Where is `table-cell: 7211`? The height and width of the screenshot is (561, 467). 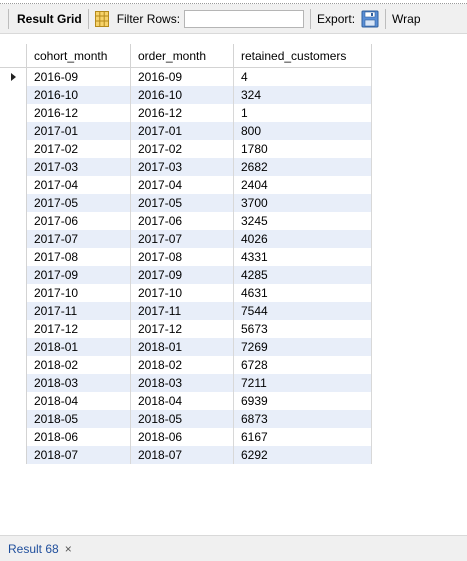
table-cell: 7211 is located at coordinates (302, 383).